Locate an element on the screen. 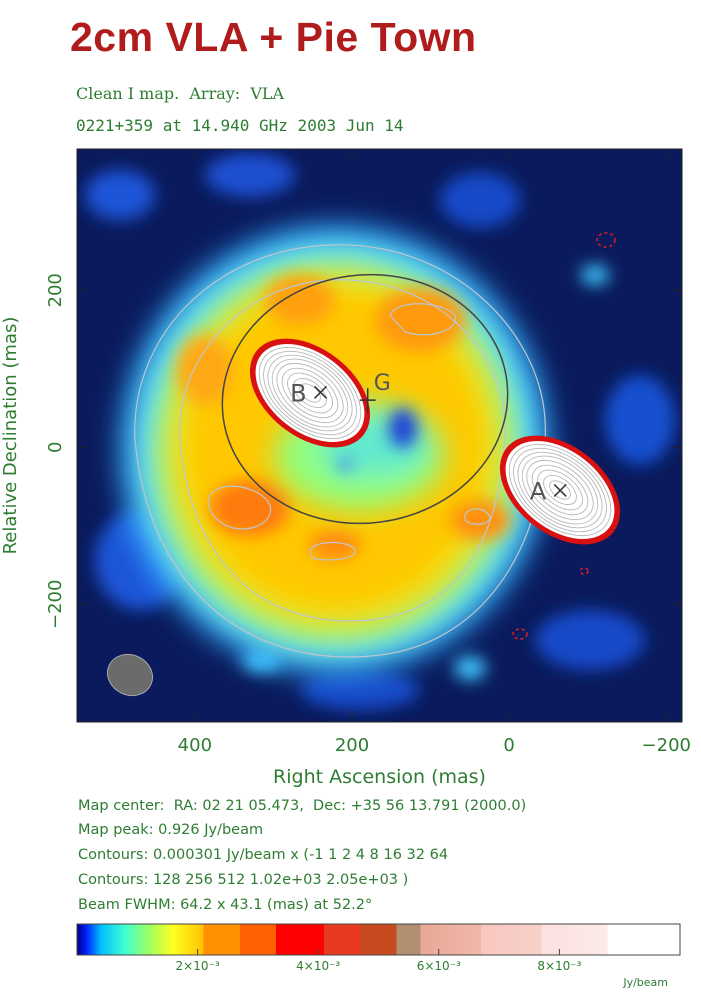 The image size is (701, 993). x-tick-label: 400 is located at coordinates (195, 745).